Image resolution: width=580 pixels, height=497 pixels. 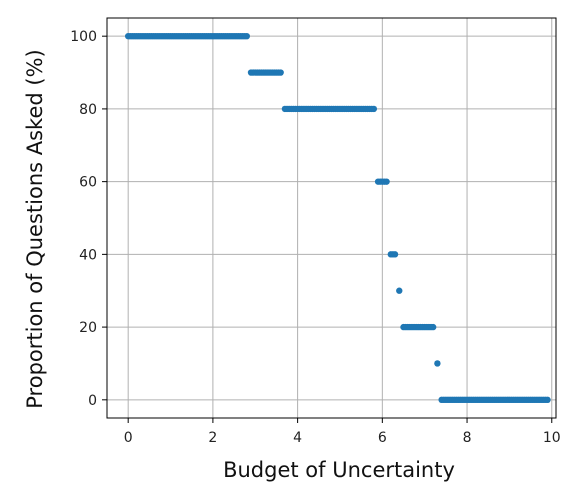 I want to click on y-tick-label: 60, so click(x=88, y=183).